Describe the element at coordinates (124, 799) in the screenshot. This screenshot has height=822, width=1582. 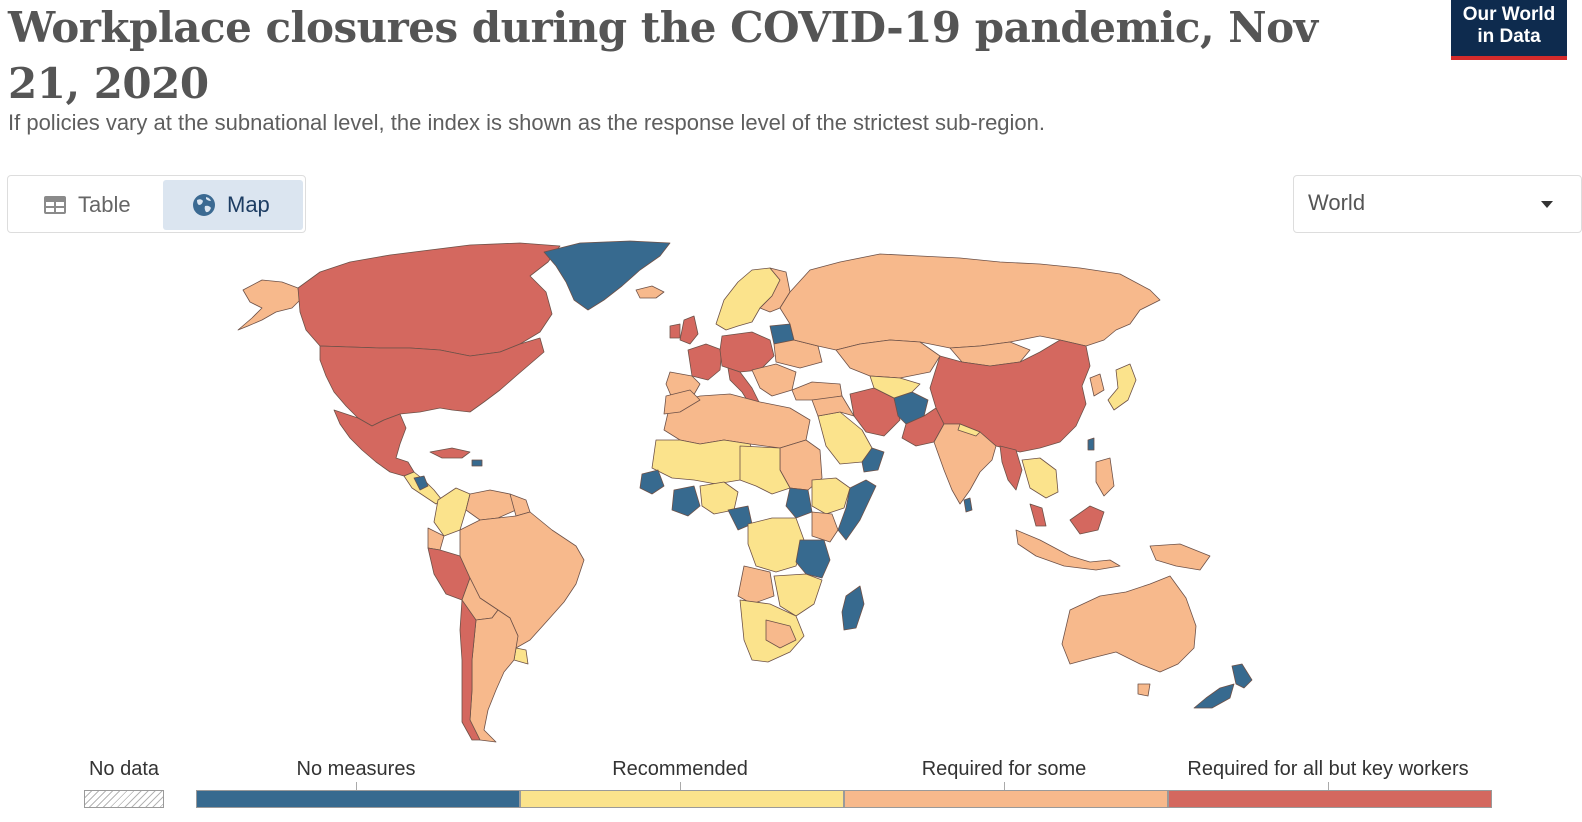
I see `legend-swatch-no-data` at that location.